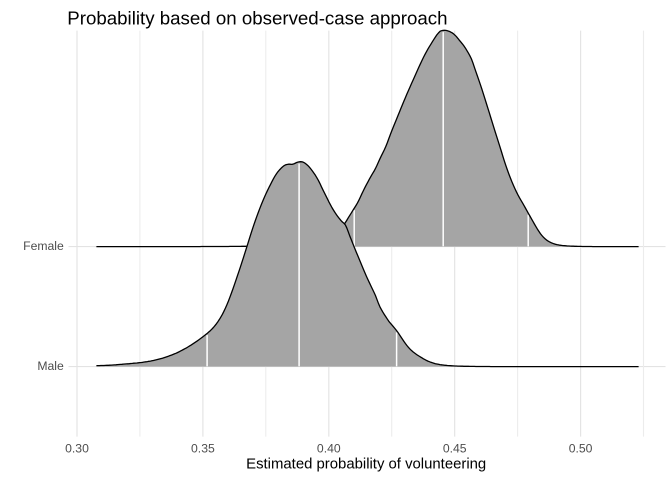  I want to click on svg-text: 0.45, so click(455, 449).